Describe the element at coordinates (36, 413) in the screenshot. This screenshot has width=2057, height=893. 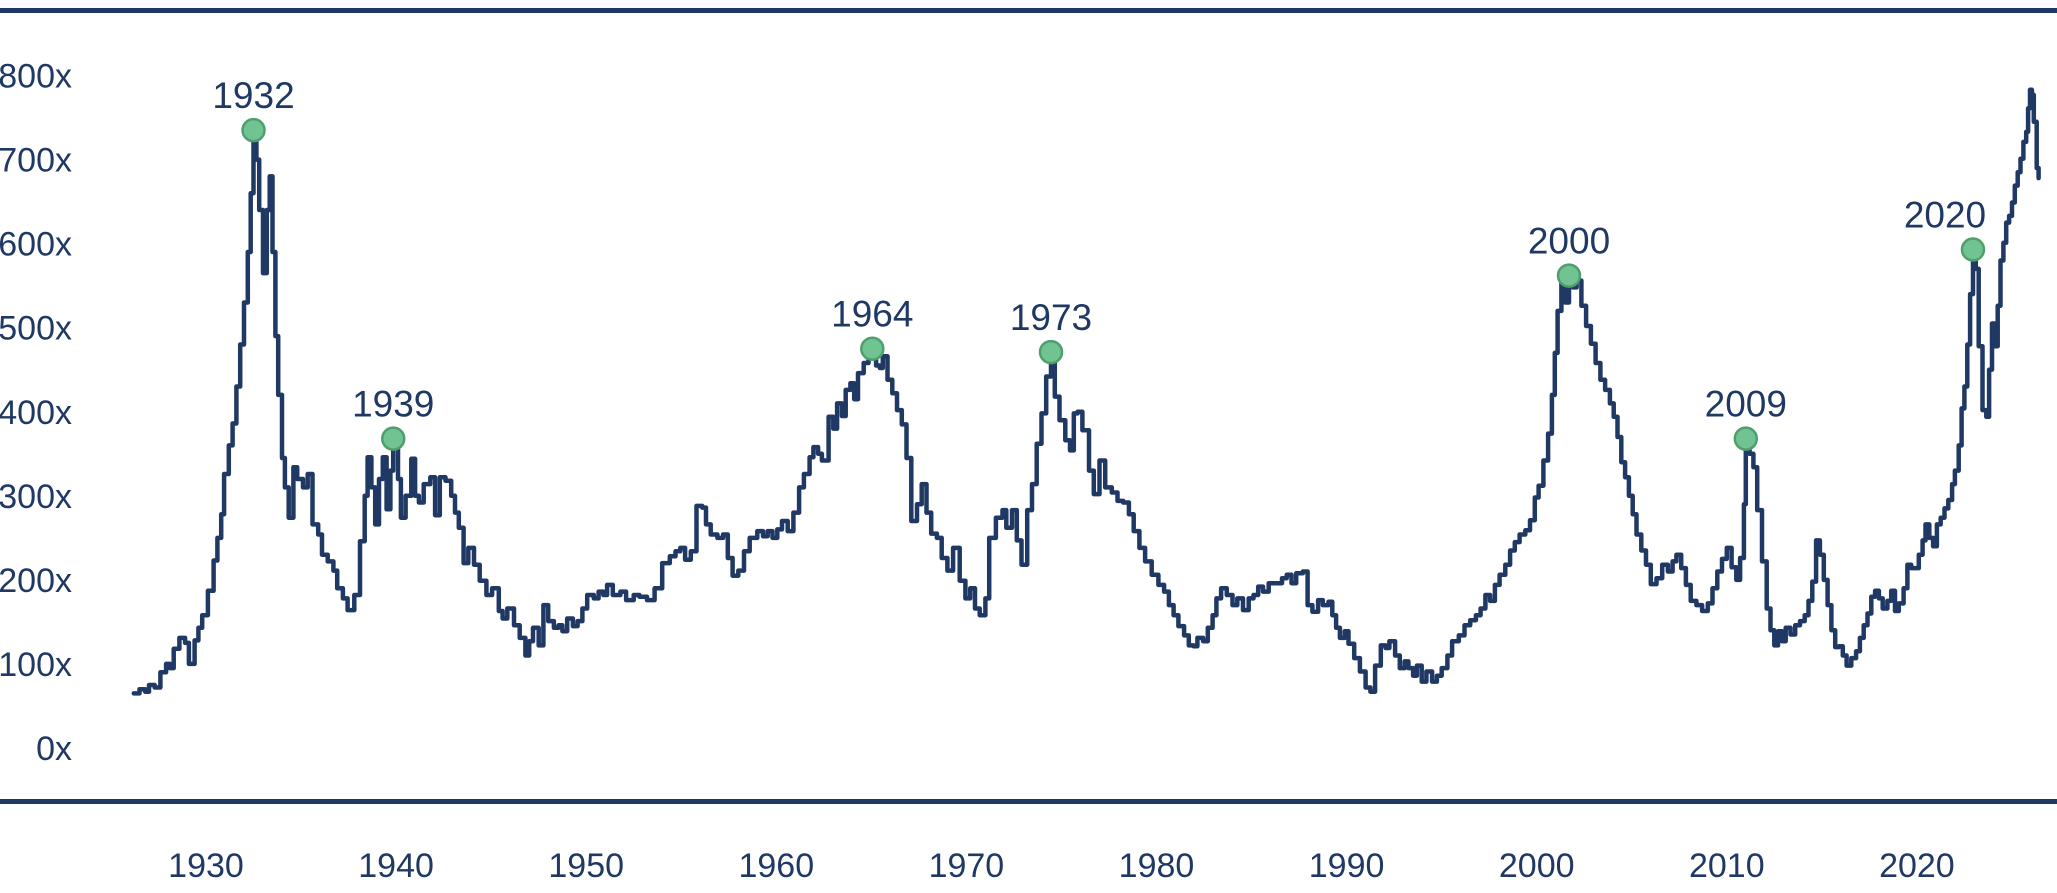
I see `y-axis-tick-label: 400x` at that location.